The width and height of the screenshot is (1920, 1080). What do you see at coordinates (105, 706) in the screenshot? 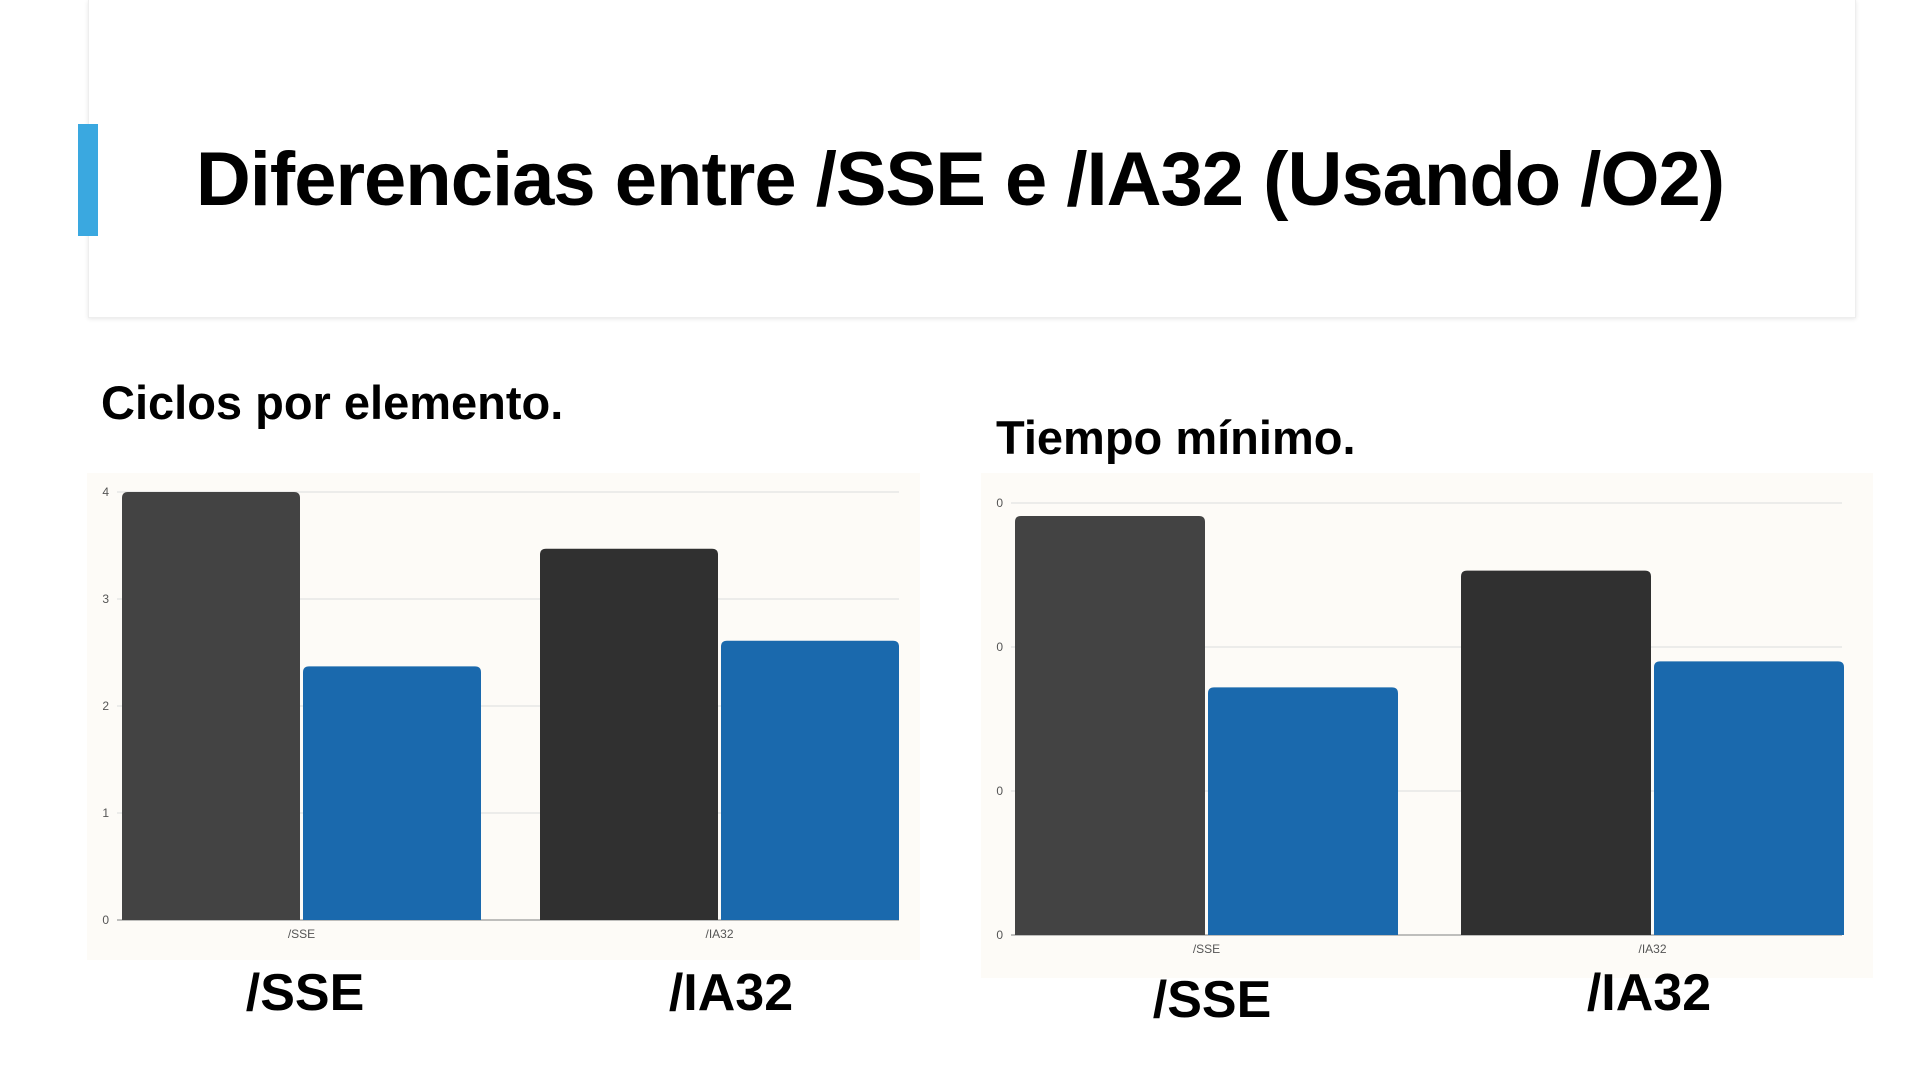
I see `chart-left-y-tick-label: 2` at bounding box center [105, 706].